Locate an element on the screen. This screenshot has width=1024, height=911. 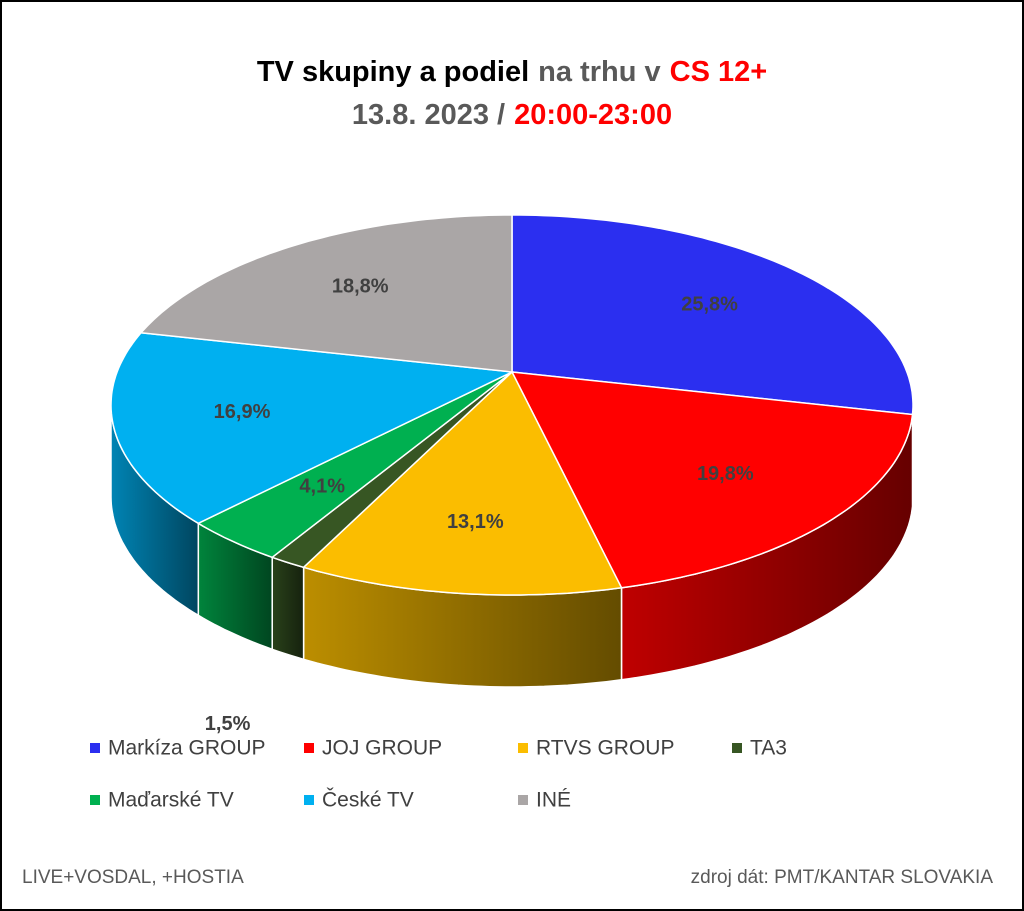
legend-label: RTVS GROUP is located at coordinates (605, 748).